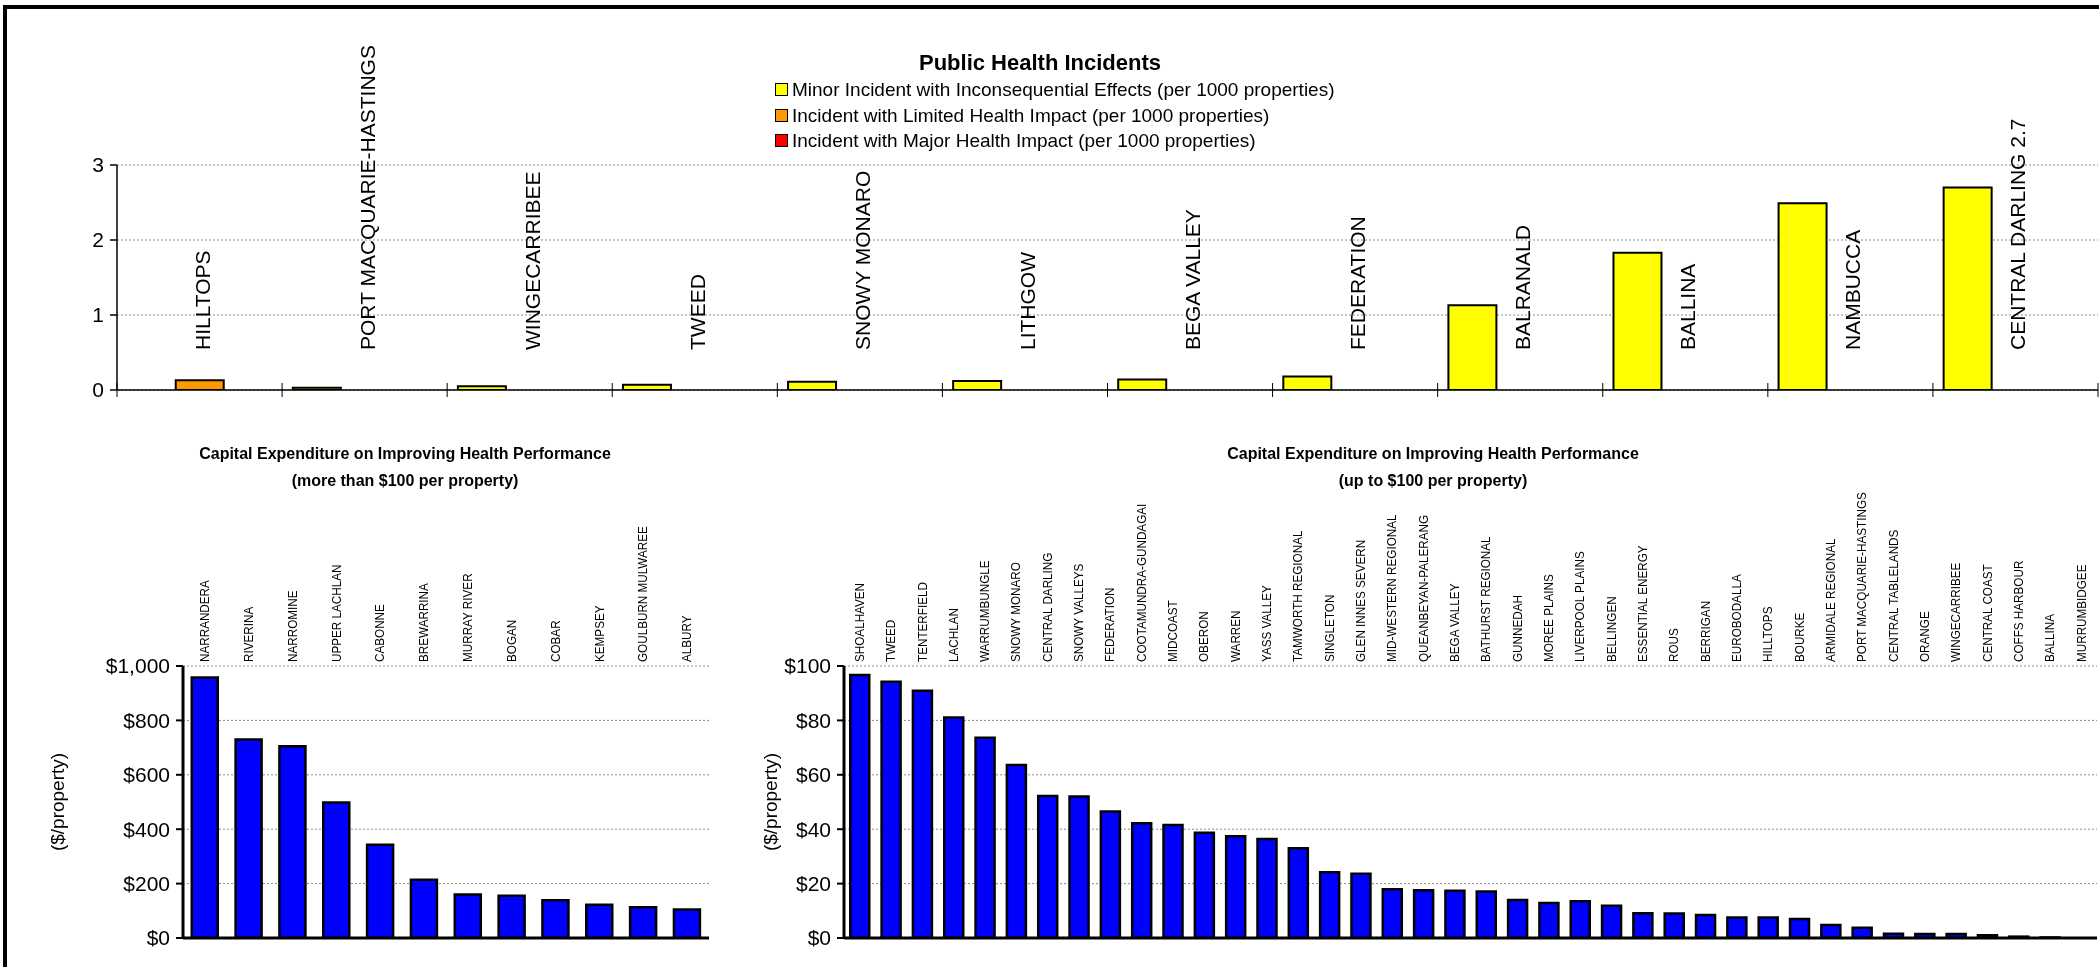 The height and width of the screenshot is (967, 2099). Describe the element at coordinates (1705, 631) in the screenshot. I see `x-tick-label: BERRIGAN` at that location.